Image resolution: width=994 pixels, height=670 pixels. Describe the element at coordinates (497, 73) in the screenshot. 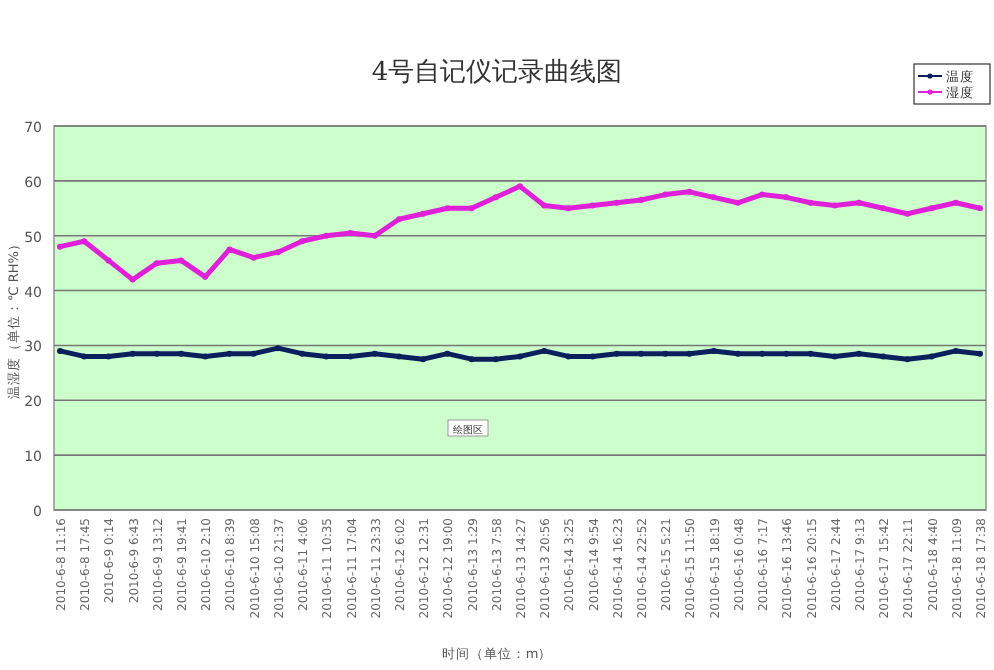

I see `chart-title: 4号自记仪记录曲线图` at that location.